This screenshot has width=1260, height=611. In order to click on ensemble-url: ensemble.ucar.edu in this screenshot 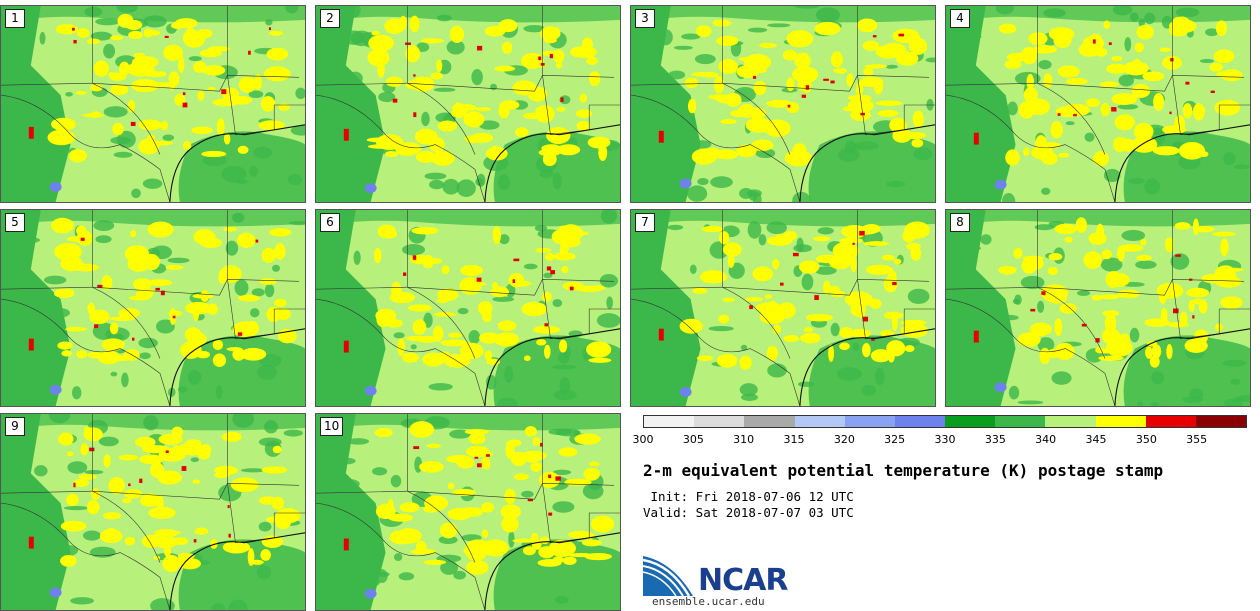, I will do `click(708, 601)`.